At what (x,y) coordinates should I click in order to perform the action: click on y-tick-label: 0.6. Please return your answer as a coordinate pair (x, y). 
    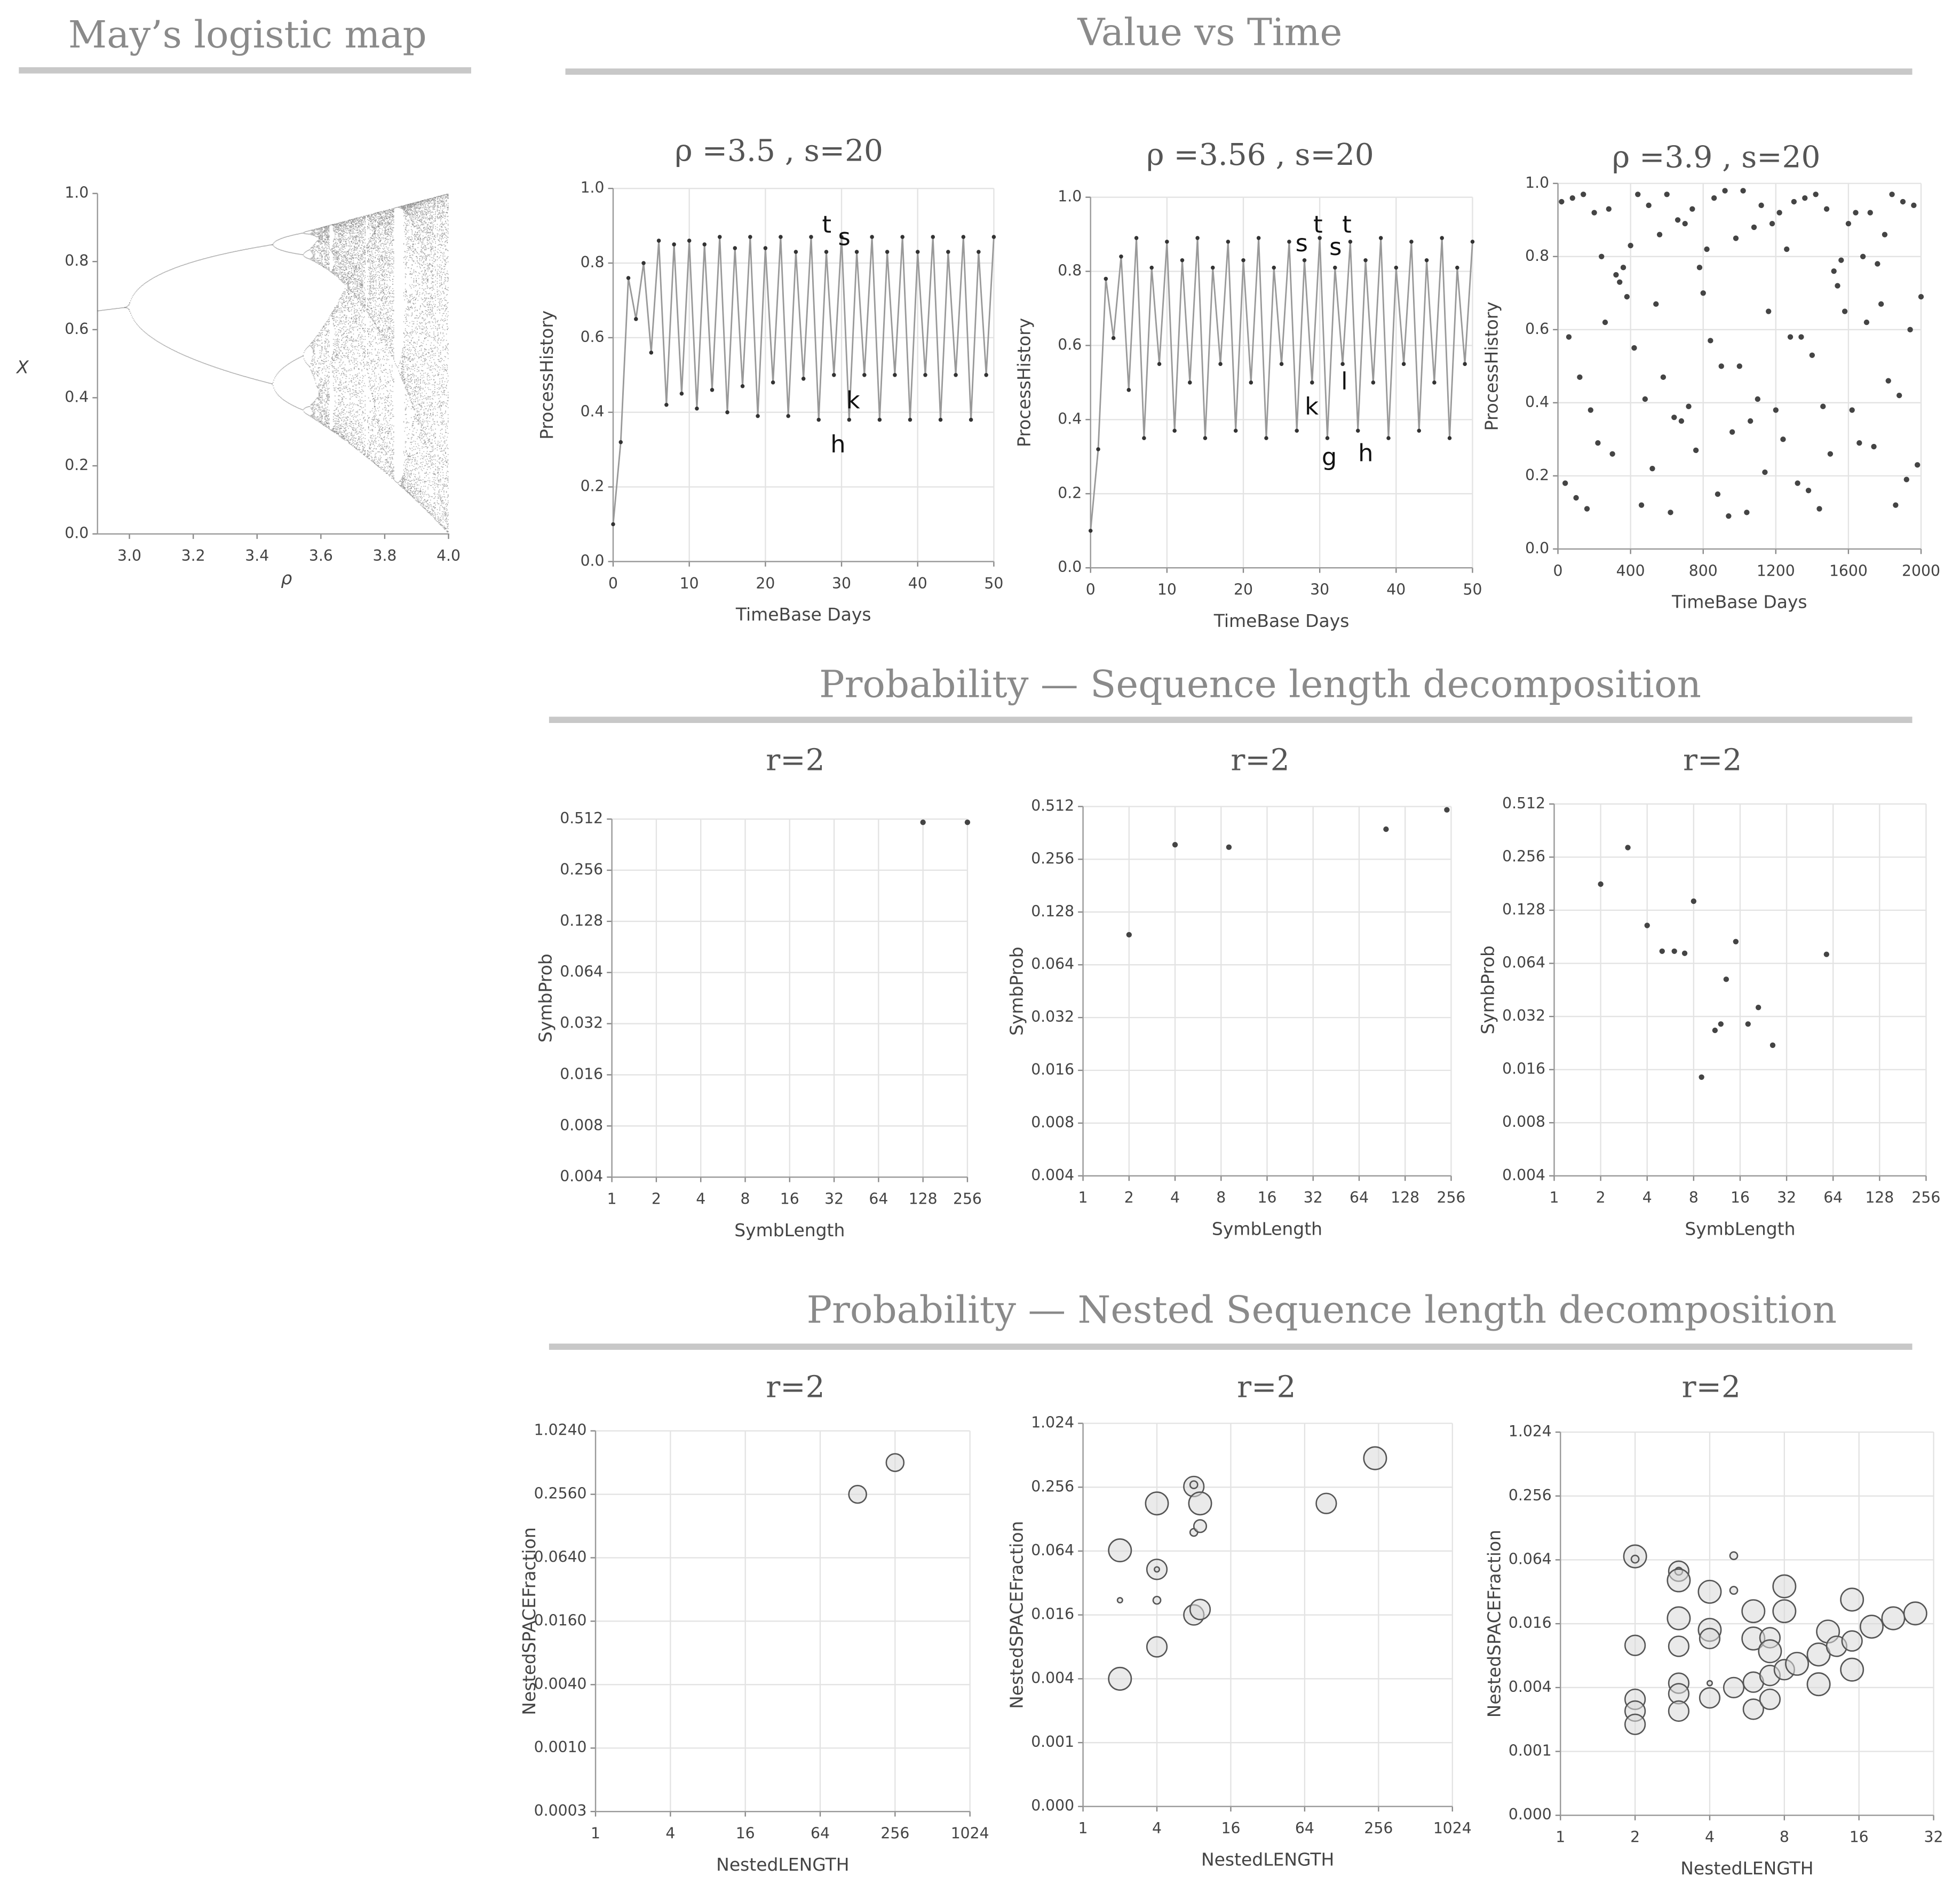
    Looking at the image, I should click on (1537, 329).